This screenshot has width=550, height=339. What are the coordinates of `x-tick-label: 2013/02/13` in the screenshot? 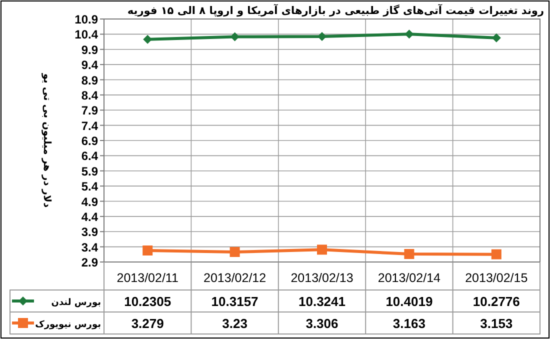 It's located at (322, 278).